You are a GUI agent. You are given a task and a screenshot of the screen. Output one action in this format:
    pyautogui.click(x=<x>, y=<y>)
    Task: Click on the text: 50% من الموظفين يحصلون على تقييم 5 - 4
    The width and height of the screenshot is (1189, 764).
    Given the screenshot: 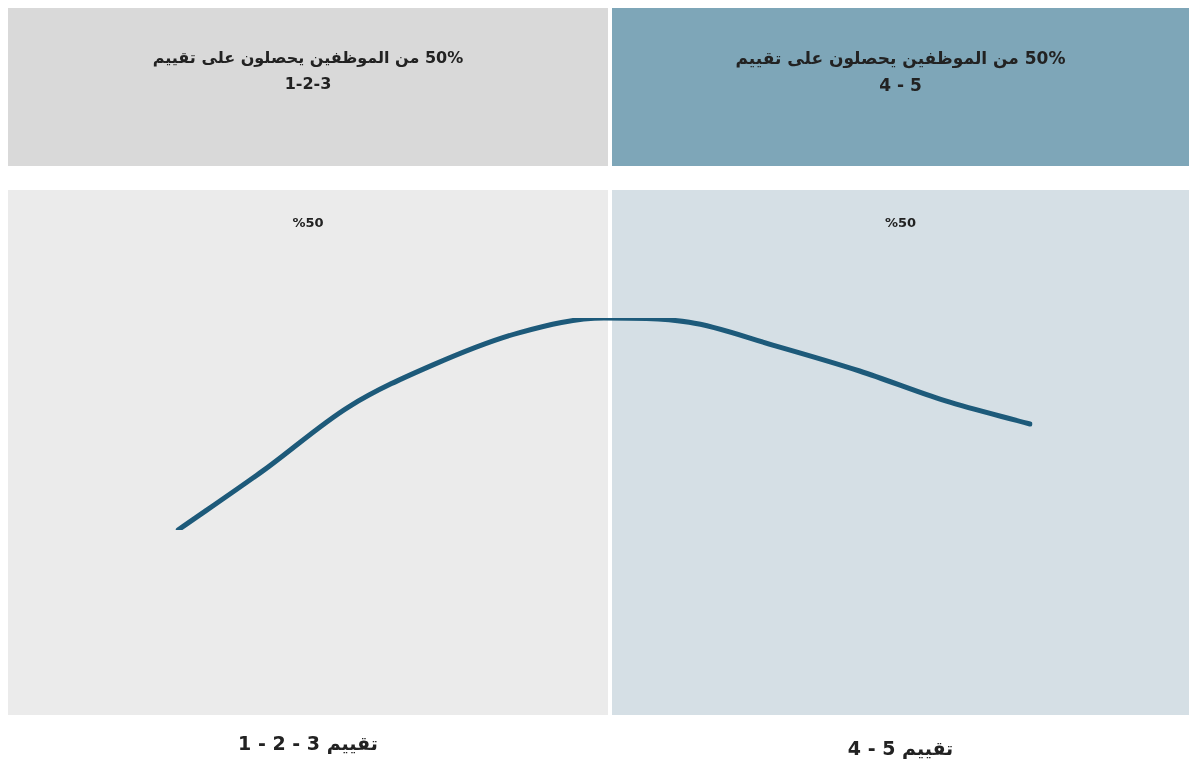 What is the action you would take?
    pyautogui.click(x=900, y=72)
    